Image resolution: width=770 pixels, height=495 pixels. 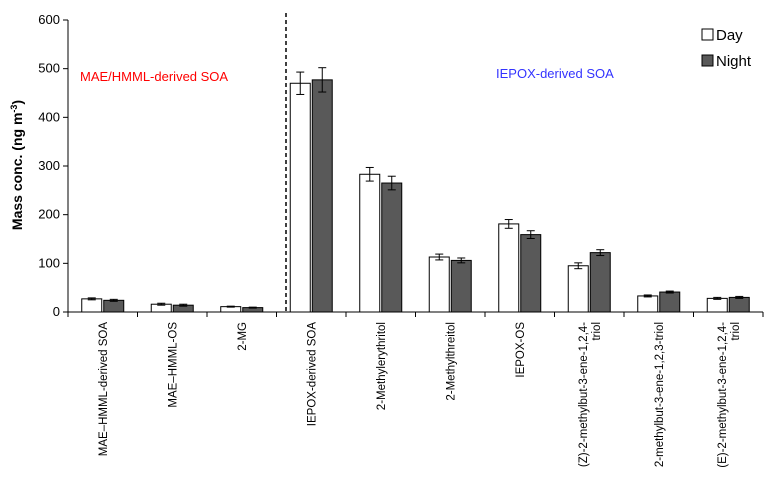 What do you see at coordinates (723, 395) in the screenshot?
I see `category-label-line: (E)-2-methylbut-3-ene-1,2,4-` at bounding box center [723, 395].